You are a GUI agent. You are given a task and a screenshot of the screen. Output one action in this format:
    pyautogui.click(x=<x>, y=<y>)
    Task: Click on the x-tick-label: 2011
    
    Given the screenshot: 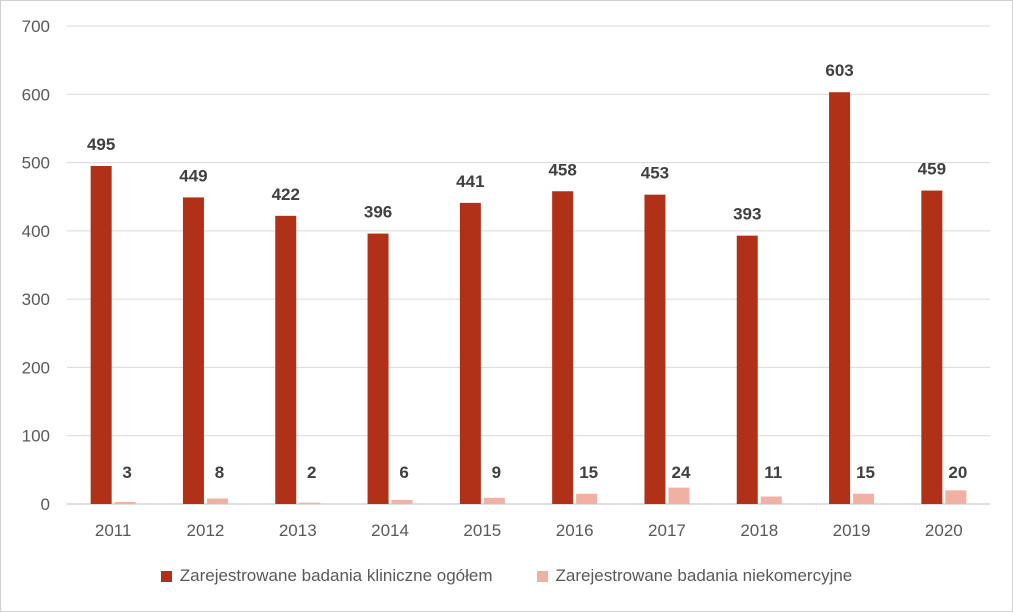 What is the action you would take?
    pyautogui.click(x=113, y=530)
    